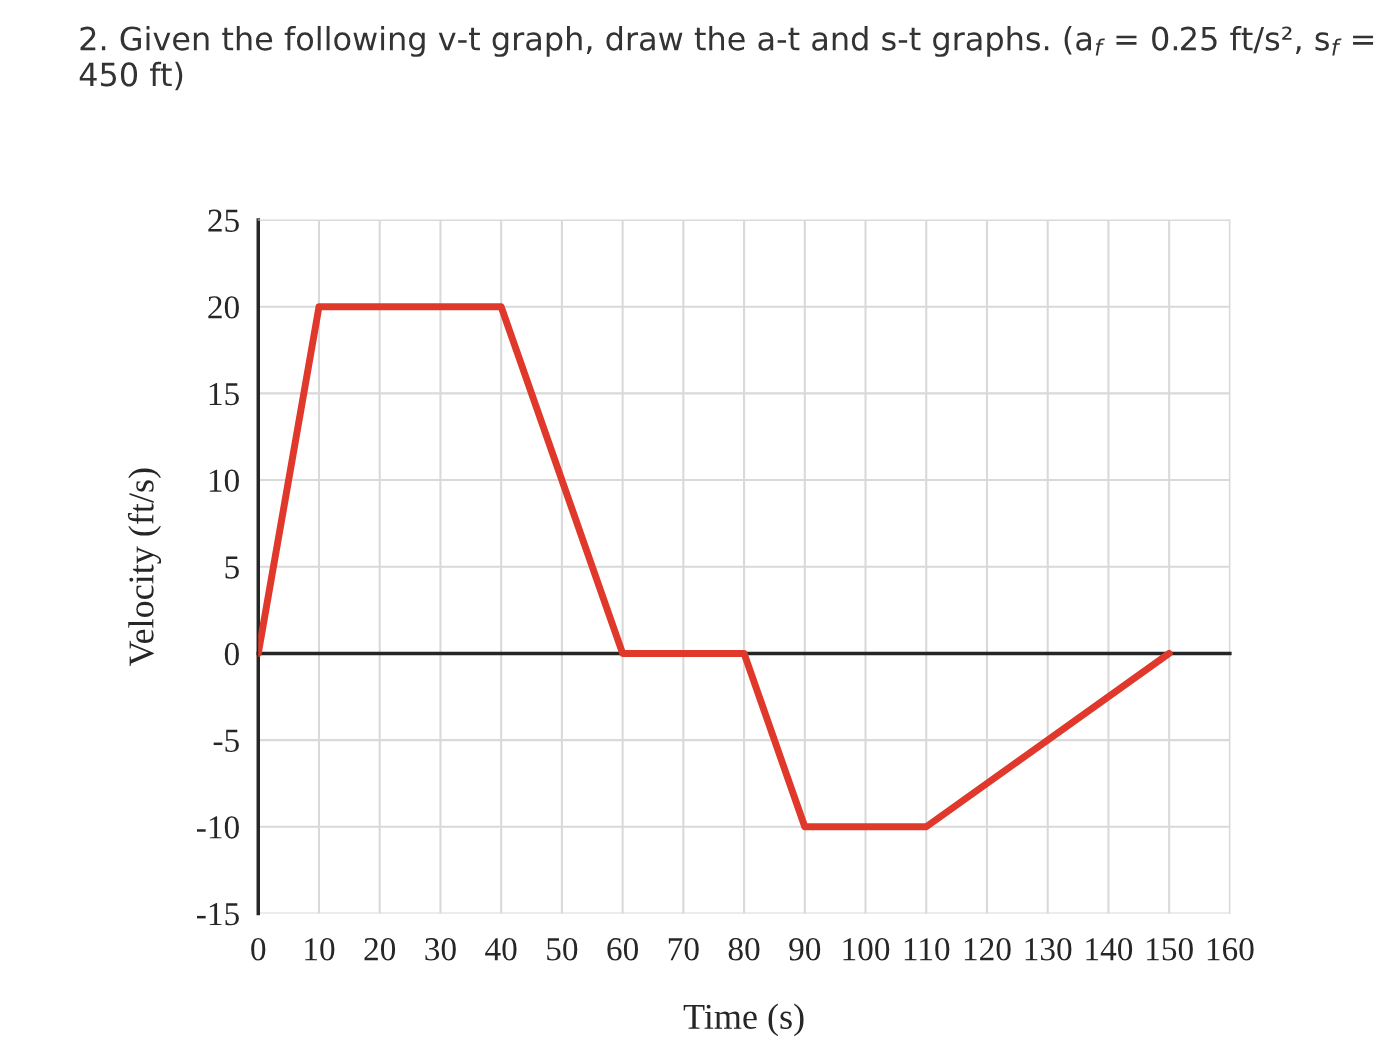 This screenshot has height=1038, width=1396. What do you see at coordinates (258, 949) in the screenshot?
I see `x-tick-label: 0` at bounding box center [258, 949].